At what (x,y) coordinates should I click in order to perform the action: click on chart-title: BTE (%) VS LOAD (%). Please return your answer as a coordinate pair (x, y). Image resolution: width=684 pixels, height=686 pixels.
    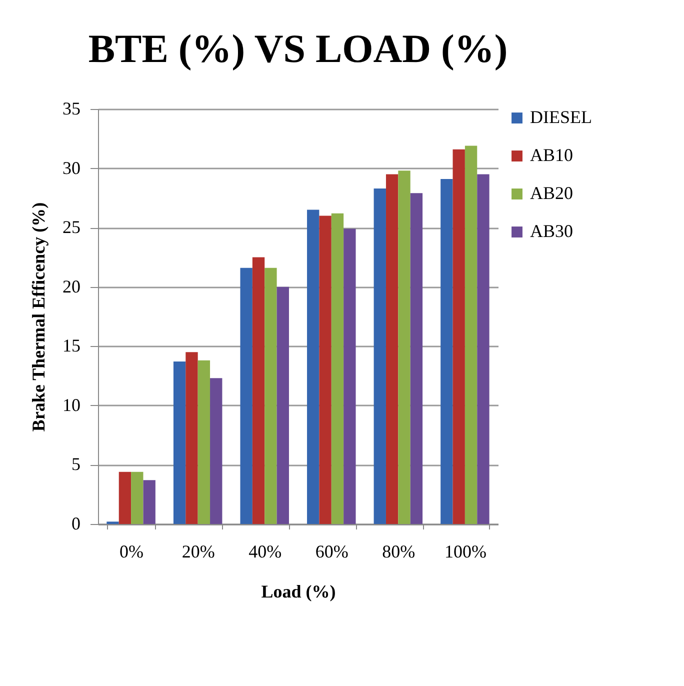
    Looking at the image, I should click on (298, 48).